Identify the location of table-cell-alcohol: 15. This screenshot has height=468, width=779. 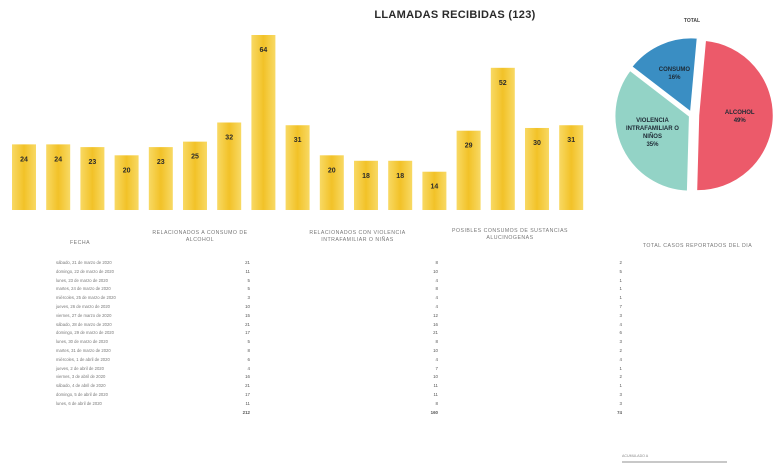
(247, 315).